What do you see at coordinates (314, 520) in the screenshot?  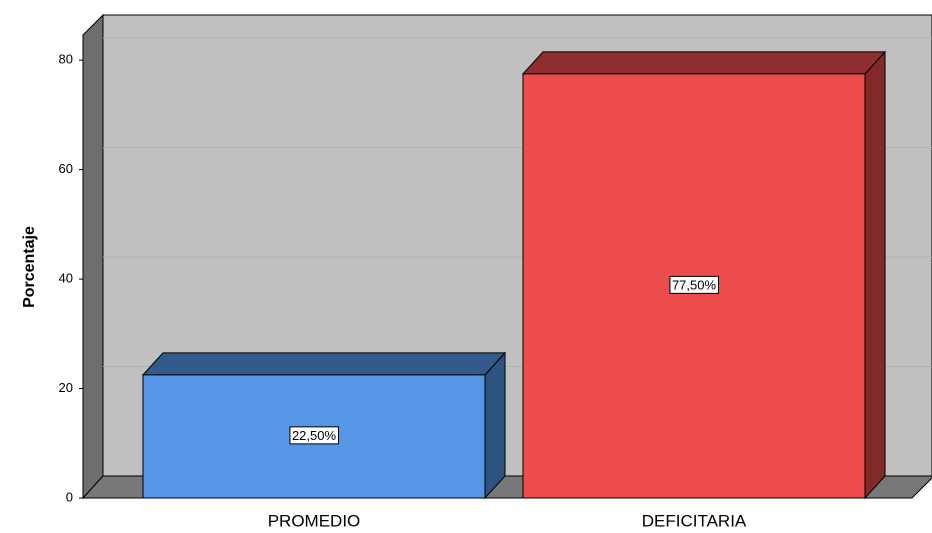 I see `x-tick-label: PROMEDIO` at bounding box center [314, 520].